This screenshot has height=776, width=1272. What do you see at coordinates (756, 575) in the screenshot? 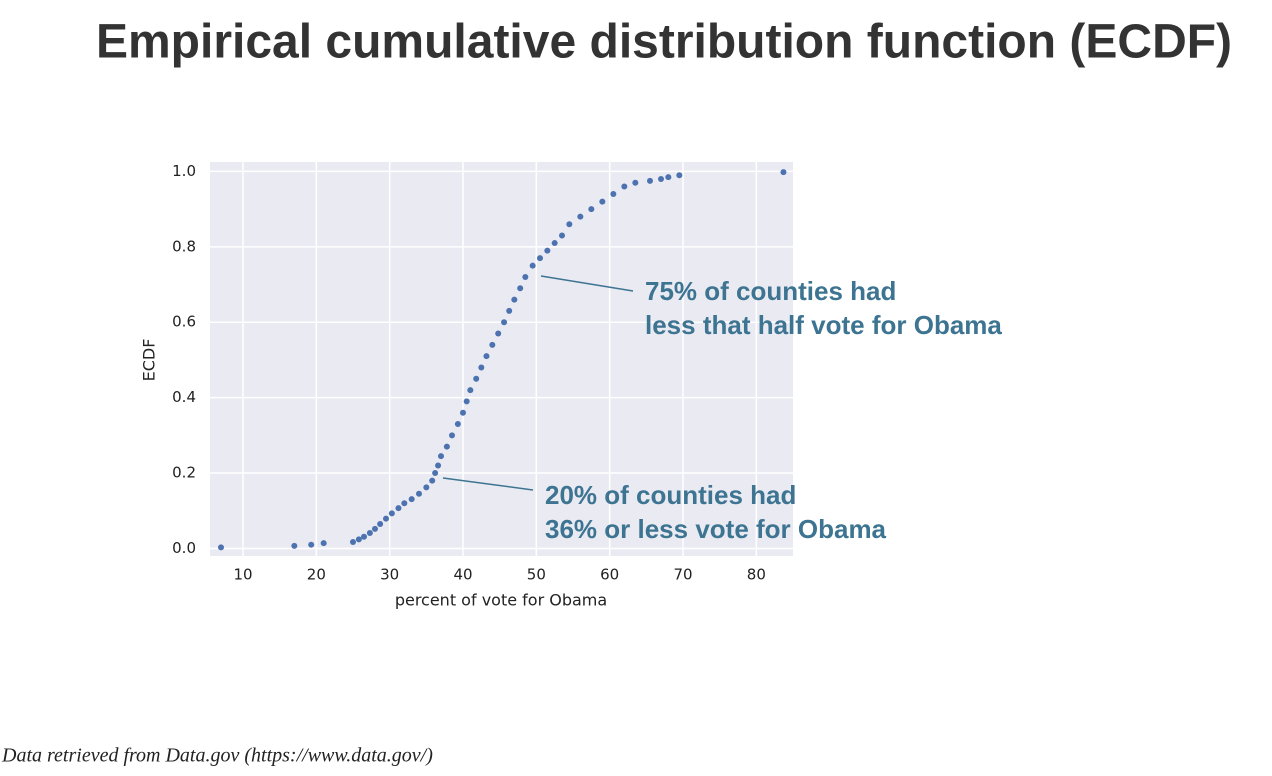
I see `x-tick-label: 80` at bounding box center [756, 575].